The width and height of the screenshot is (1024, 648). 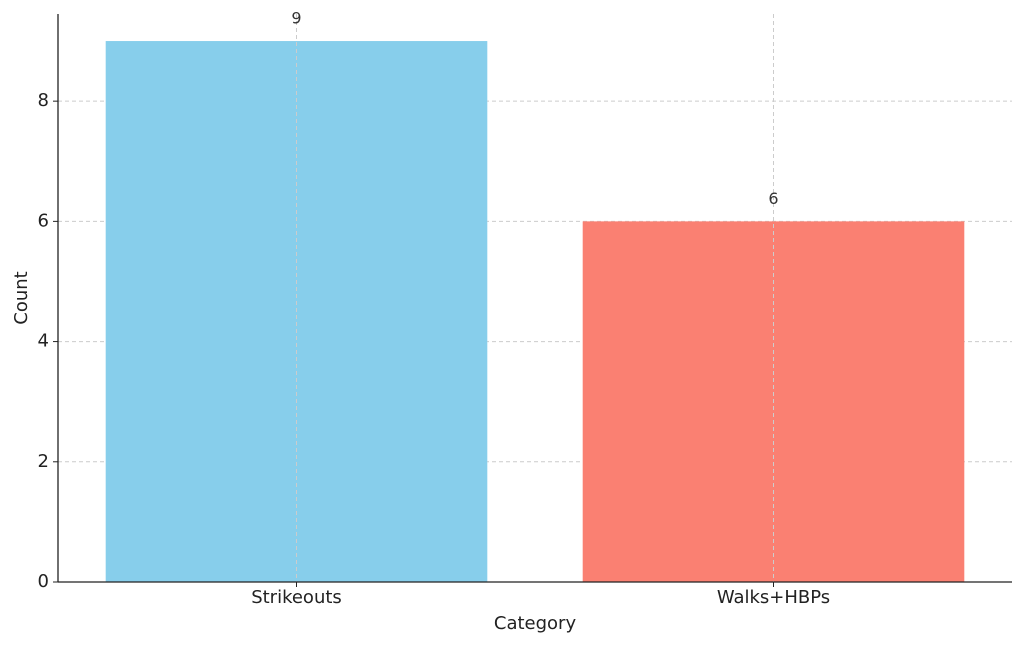 I want to click on value-label: 9, so click(x=296, y=18).